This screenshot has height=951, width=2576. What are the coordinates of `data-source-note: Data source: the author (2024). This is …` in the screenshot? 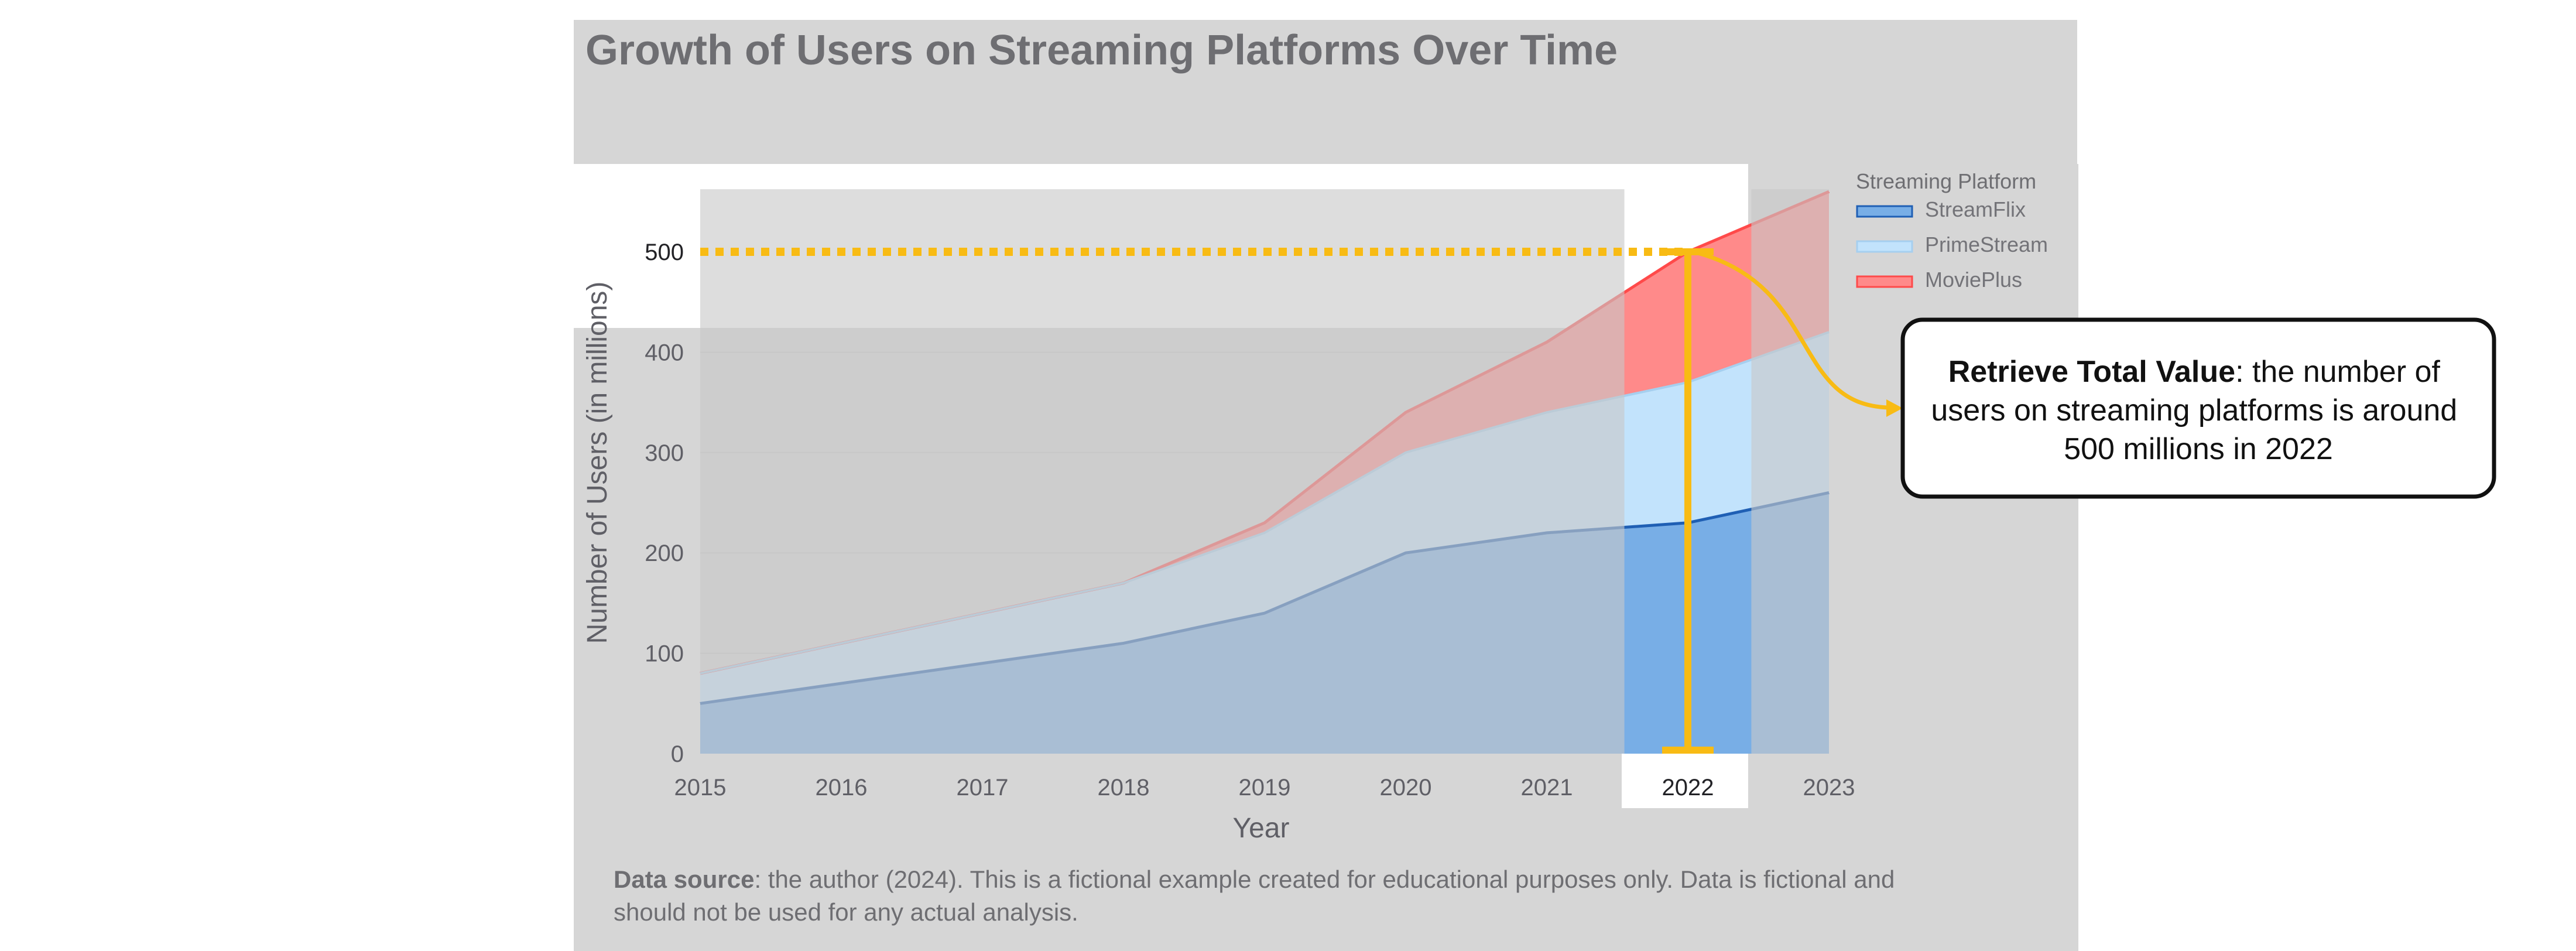 It's located at (1258, 896).